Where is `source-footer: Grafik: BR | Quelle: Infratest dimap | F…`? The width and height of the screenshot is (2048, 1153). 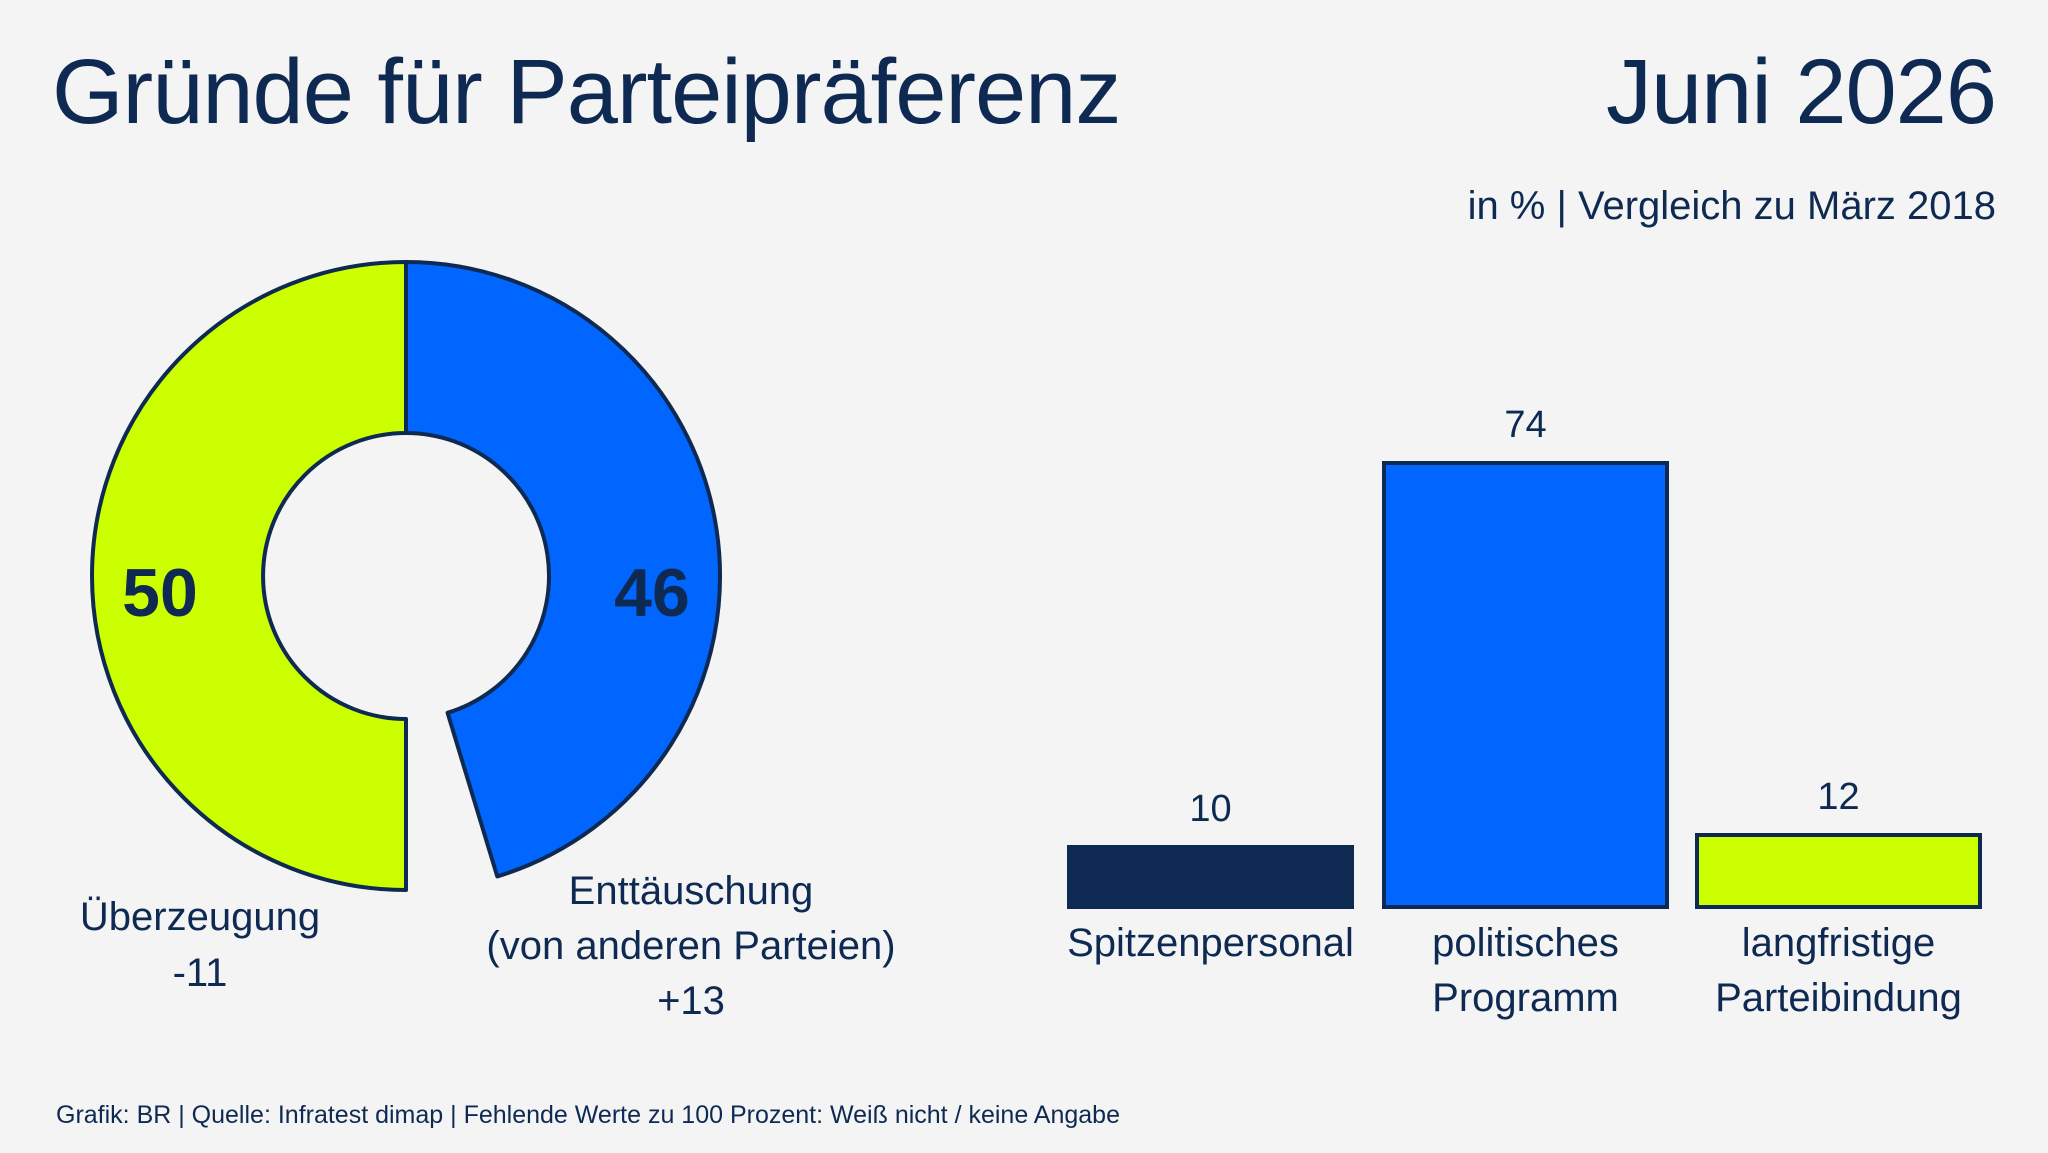 source-footer: Grafik: BR | Quelle: Infratest dimap | F… is located at coordinates (588, 1115).